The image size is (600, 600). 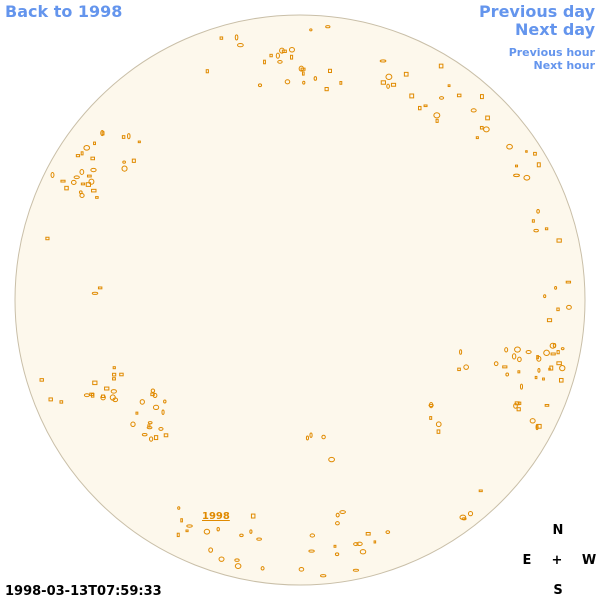 I want to click on disk-label-link: 1998, so click(x=216, y=516).